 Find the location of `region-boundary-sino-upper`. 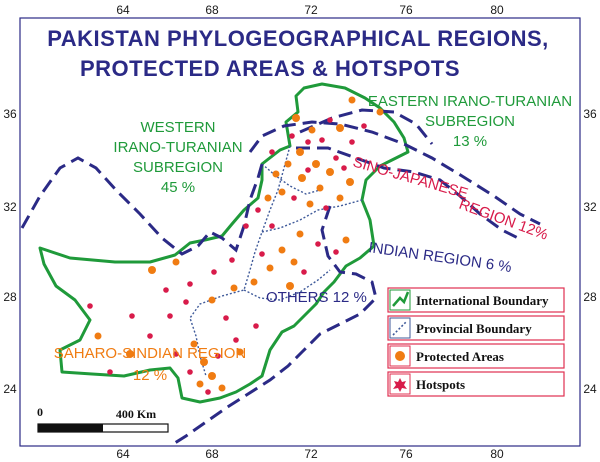

region-boundary-sino-upper is located at coordinates (394, 173).